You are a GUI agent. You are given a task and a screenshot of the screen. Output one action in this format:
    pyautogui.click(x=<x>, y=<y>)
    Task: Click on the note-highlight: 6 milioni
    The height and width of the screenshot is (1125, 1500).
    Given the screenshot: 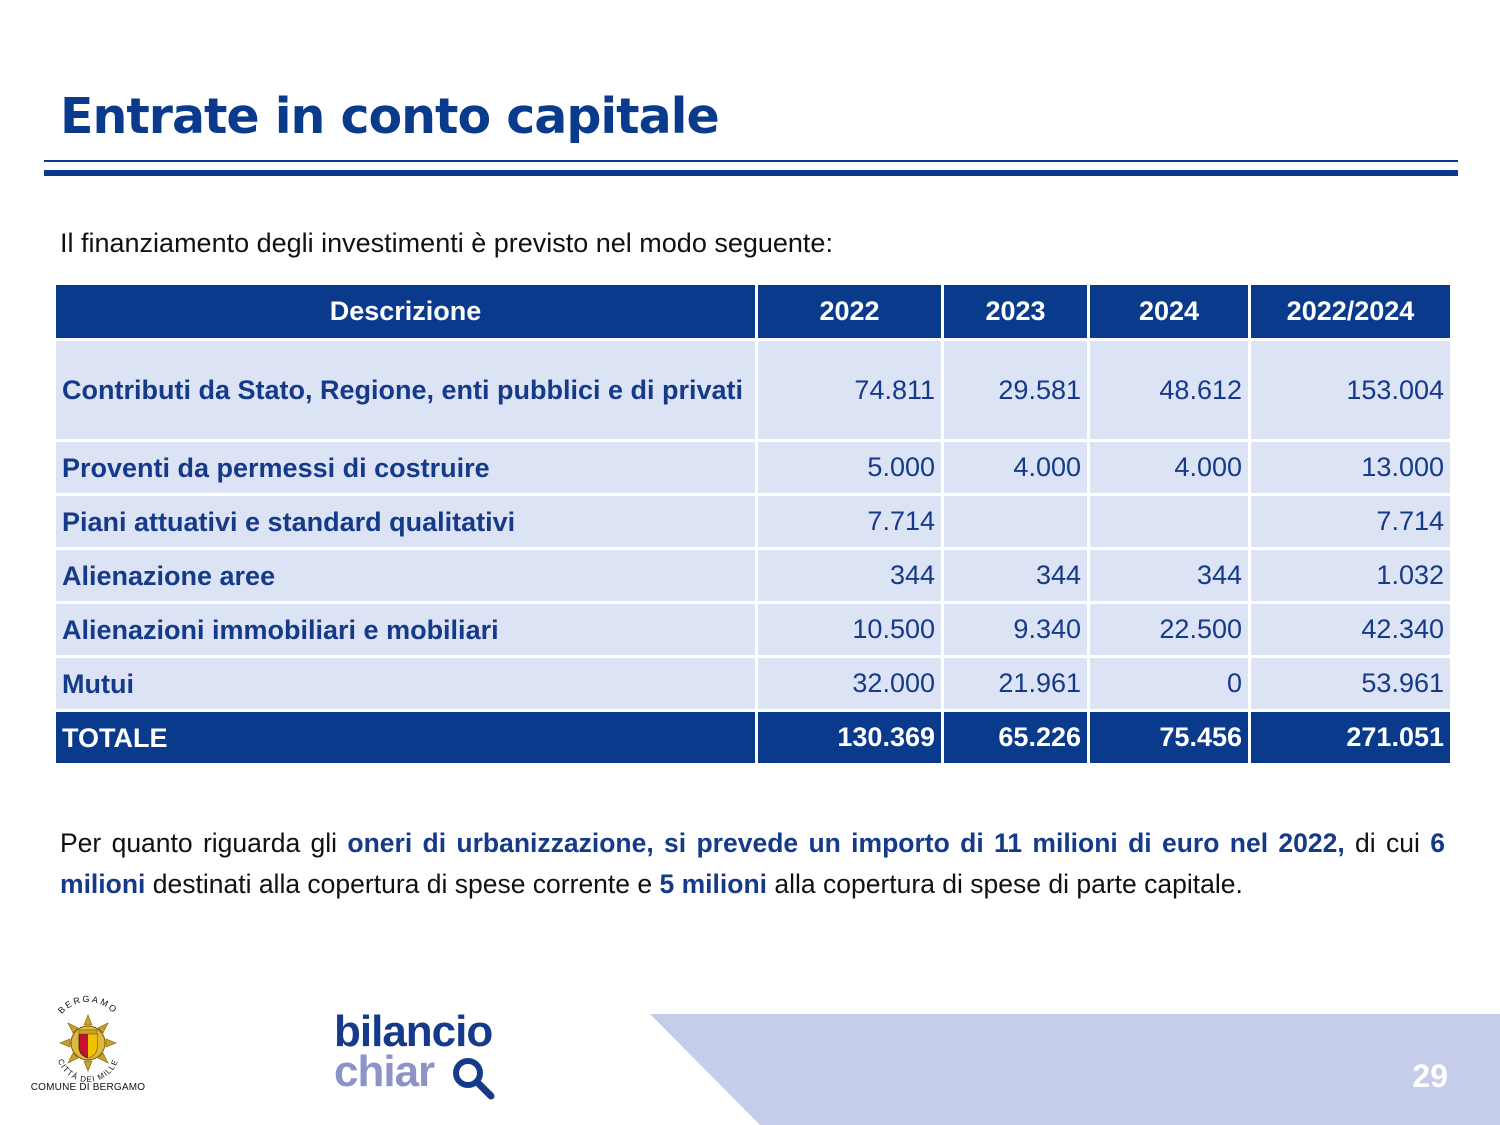 What is the action you would take?
    pyautogui.click(x=752, y=863)
    